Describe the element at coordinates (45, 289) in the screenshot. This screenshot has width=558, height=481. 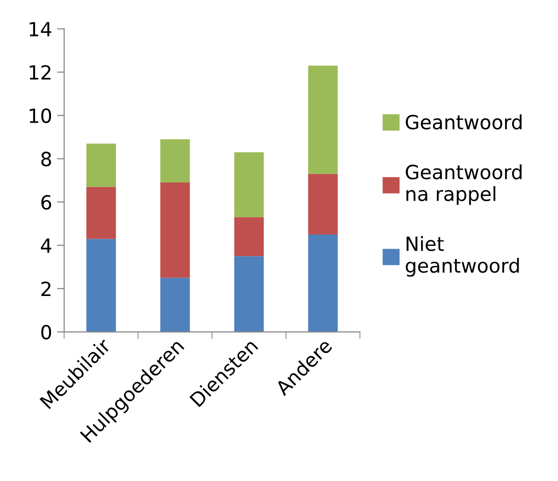
I see `y-tick-label: 2` at that location.